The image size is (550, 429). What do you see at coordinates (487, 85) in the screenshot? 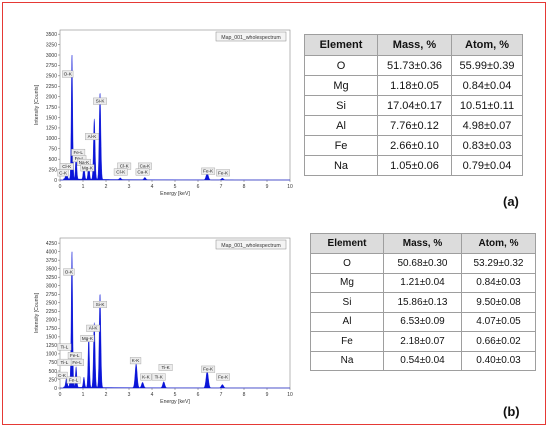
I see `atom-cell: 0.84±0.04` at bounding box center [487, 85].